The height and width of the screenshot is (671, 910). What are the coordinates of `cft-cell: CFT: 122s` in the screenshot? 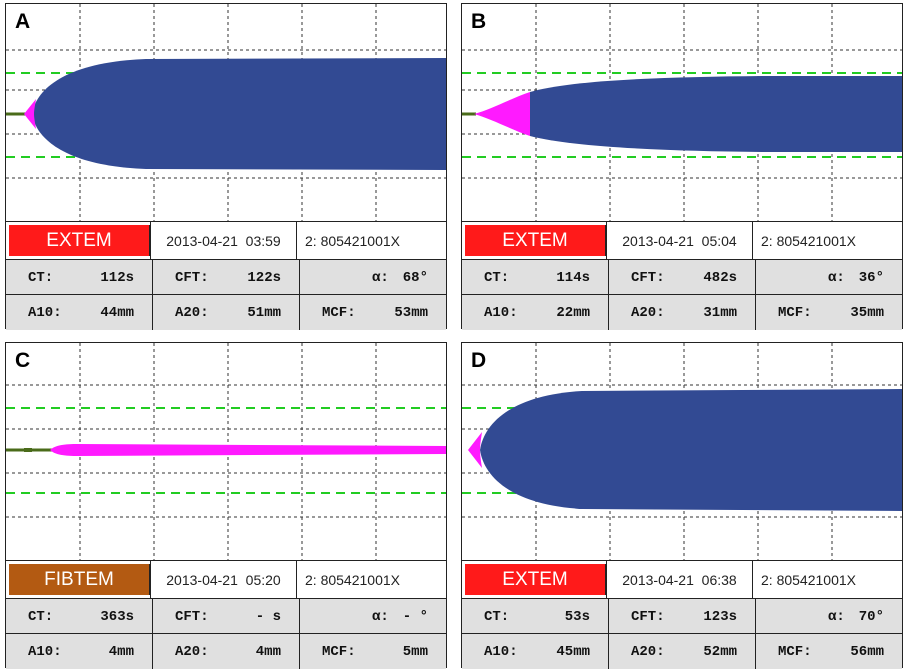 It's located at (226, 277).